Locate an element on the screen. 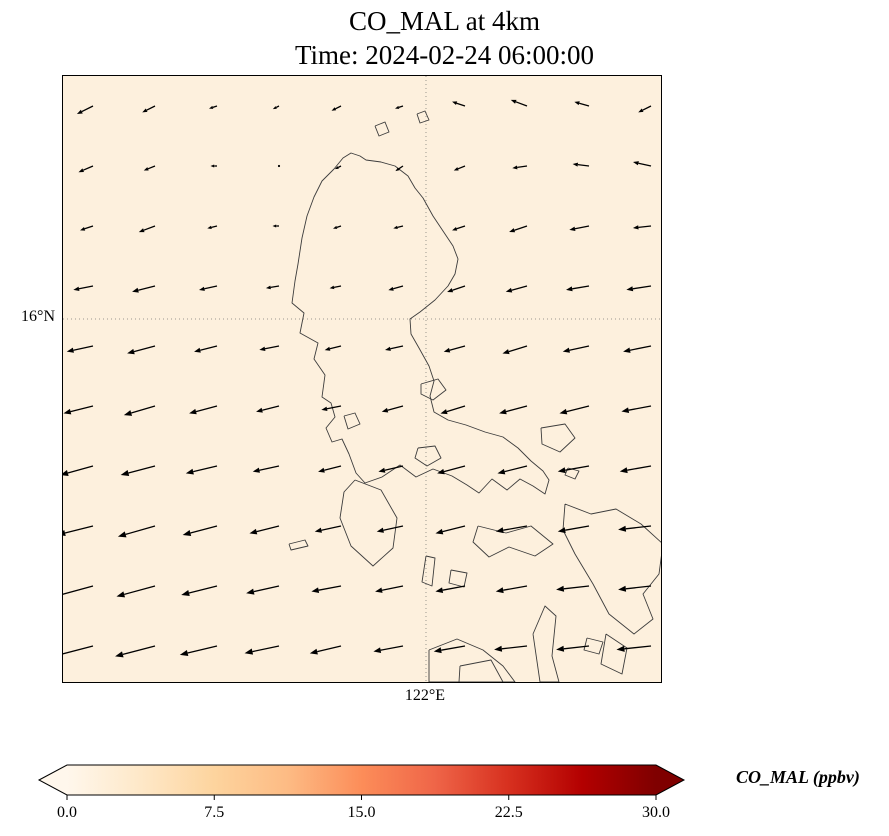  colorbar: 0.0 7.5 15.0 22.5 30.0 is located at coordinates (365, 794).